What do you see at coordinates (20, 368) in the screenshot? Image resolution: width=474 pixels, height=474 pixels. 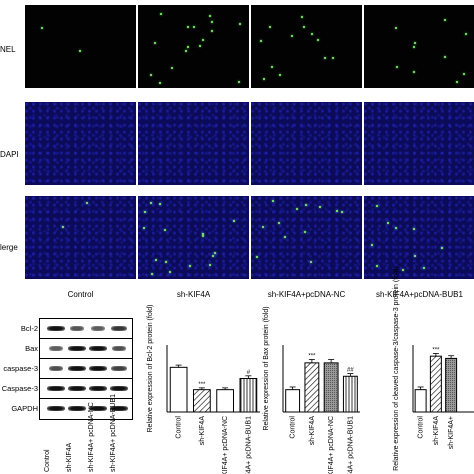 I see `blot-label-cleaved-caspase3: caspase-3` at bounding box center [20, 368].